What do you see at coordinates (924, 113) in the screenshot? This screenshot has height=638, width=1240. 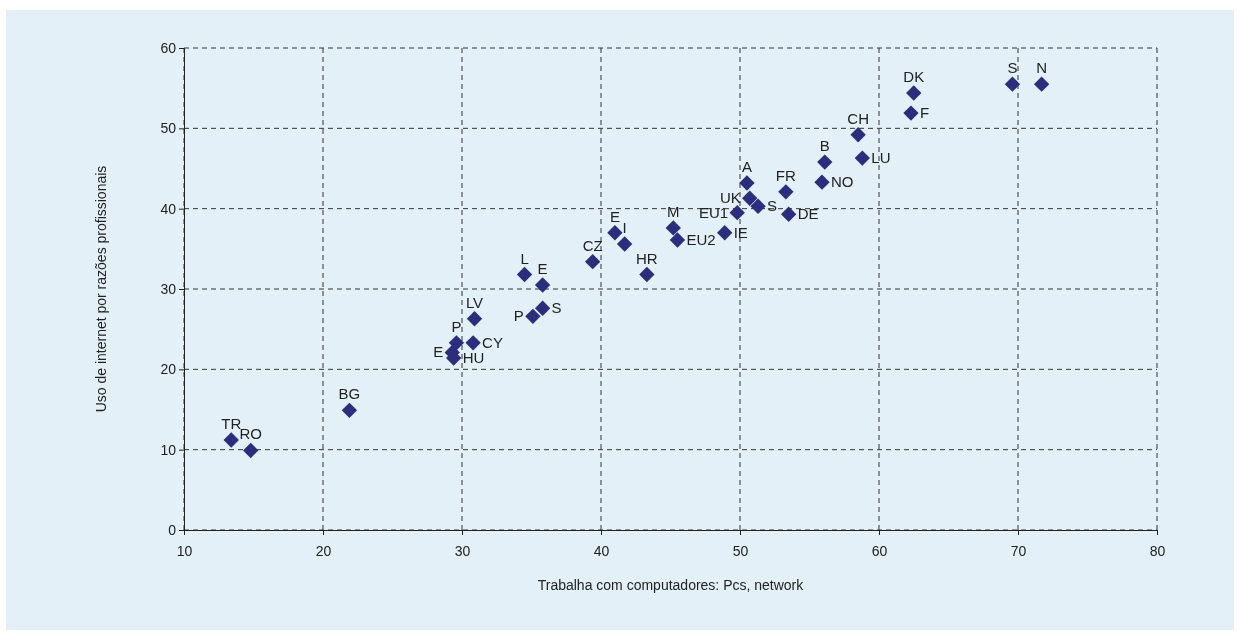 I see `data-label: F` at bounding box center [924, 113].